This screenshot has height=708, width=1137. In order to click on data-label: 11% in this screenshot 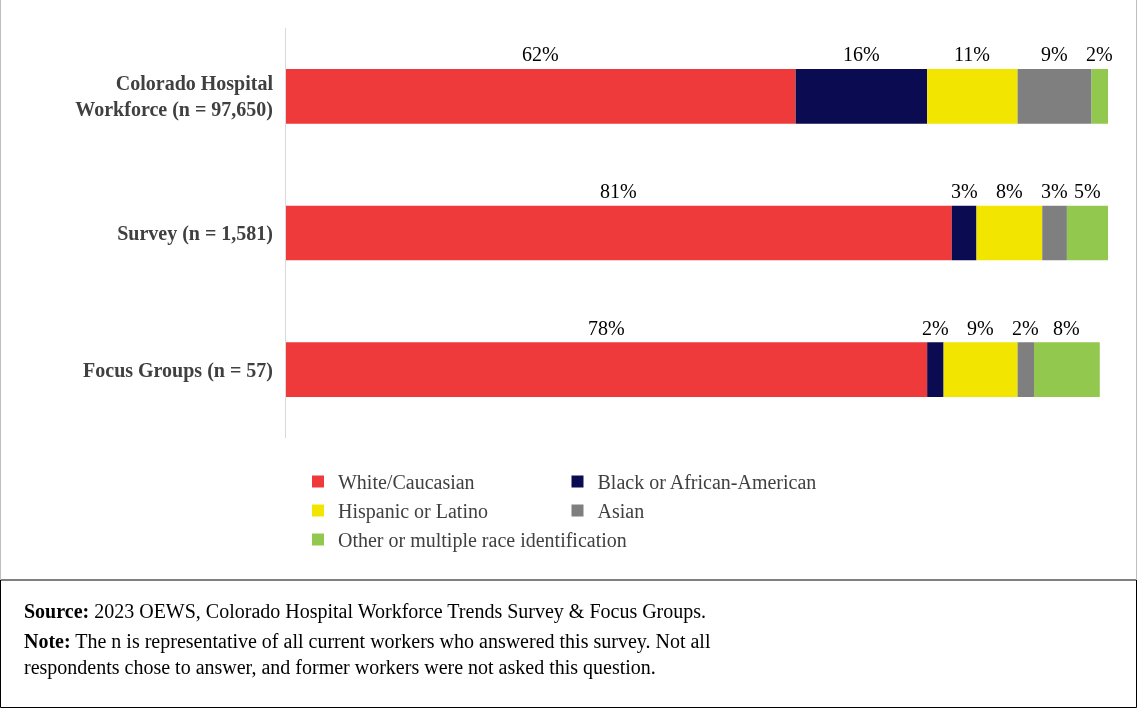, I will do `click(972, 54)`.